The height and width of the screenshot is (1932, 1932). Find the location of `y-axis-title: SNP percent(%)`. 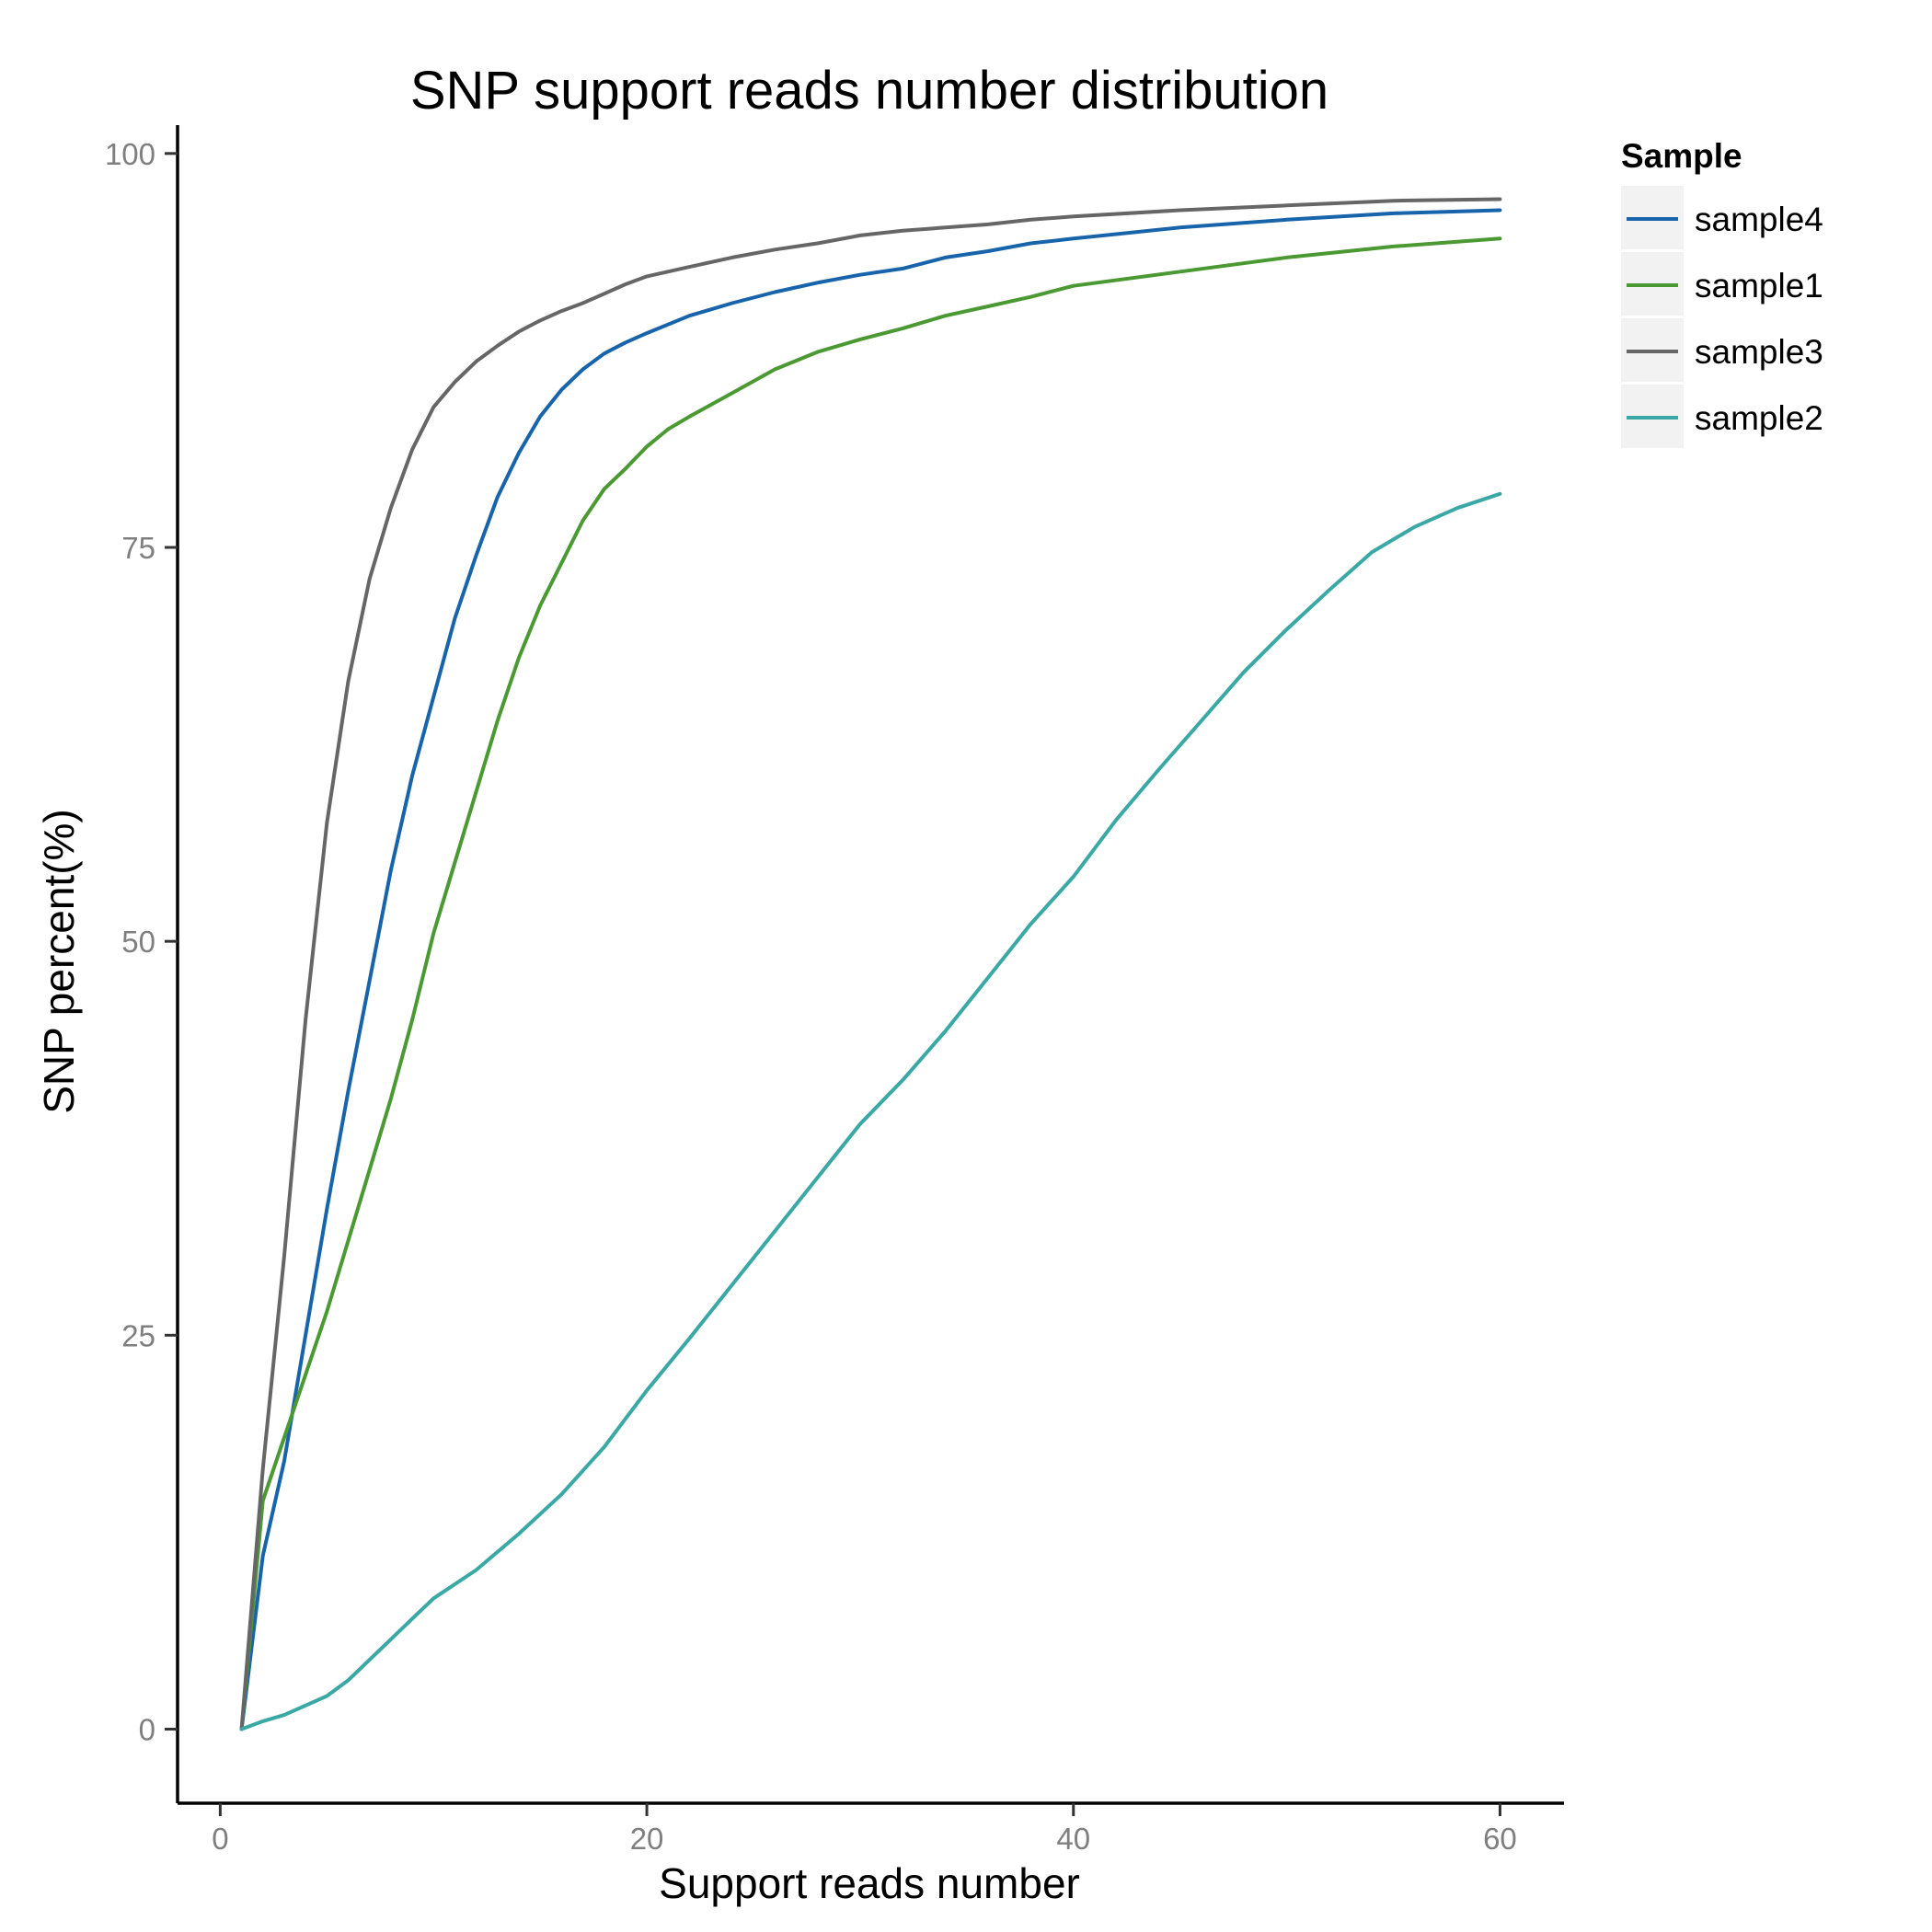

y-axis-title: SNP percent(%) is located at coordinates (59, 961).